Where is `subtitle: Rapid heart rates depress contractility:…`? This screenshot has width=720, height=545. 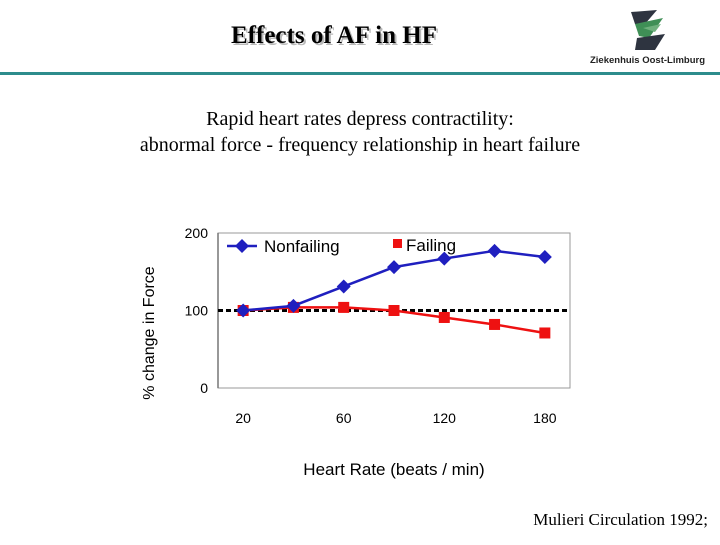 subtitle: Rapid heart rates depress contractility:… is located at coordinates (360, 132).